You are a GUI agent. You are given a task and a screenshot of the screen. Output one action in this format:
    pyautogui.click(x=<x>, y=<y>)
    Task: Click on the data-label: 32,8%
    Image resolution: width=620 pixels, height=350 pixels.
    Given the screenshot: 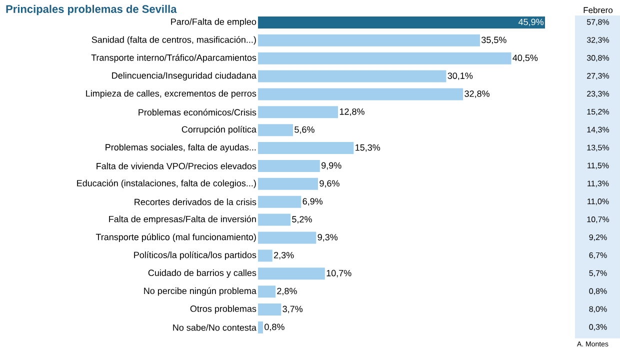 What is the action you would take?
    pyautogui.click(x=477, y=94)
    